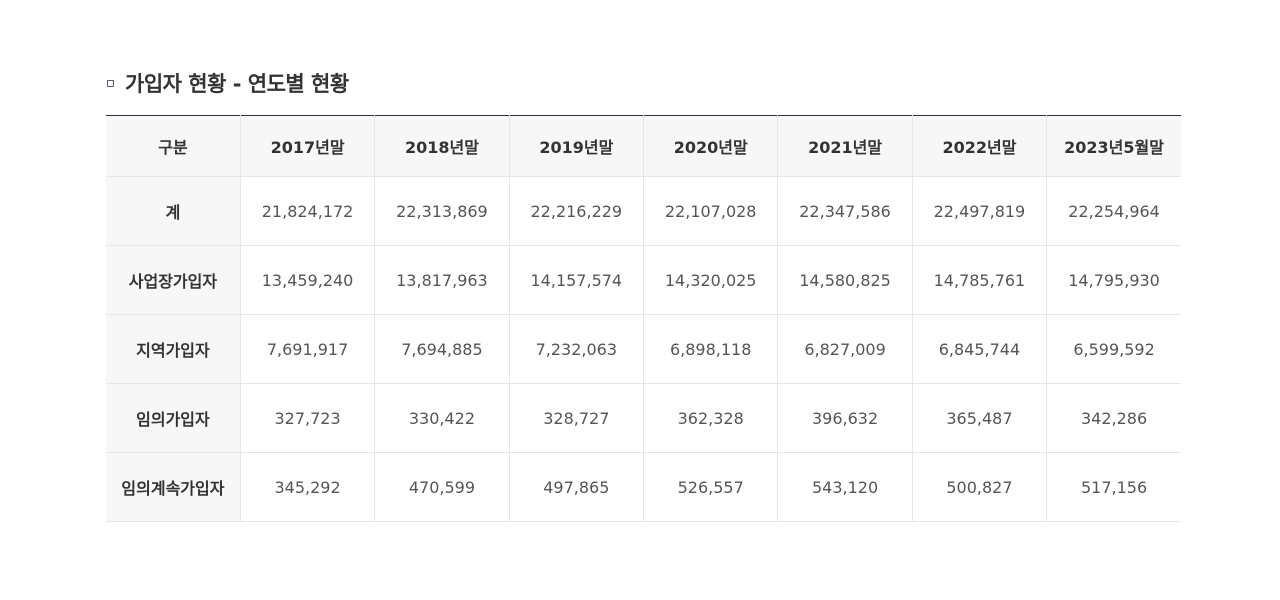  I want to click on table-cell: 22,107,028, so click(711, 211).